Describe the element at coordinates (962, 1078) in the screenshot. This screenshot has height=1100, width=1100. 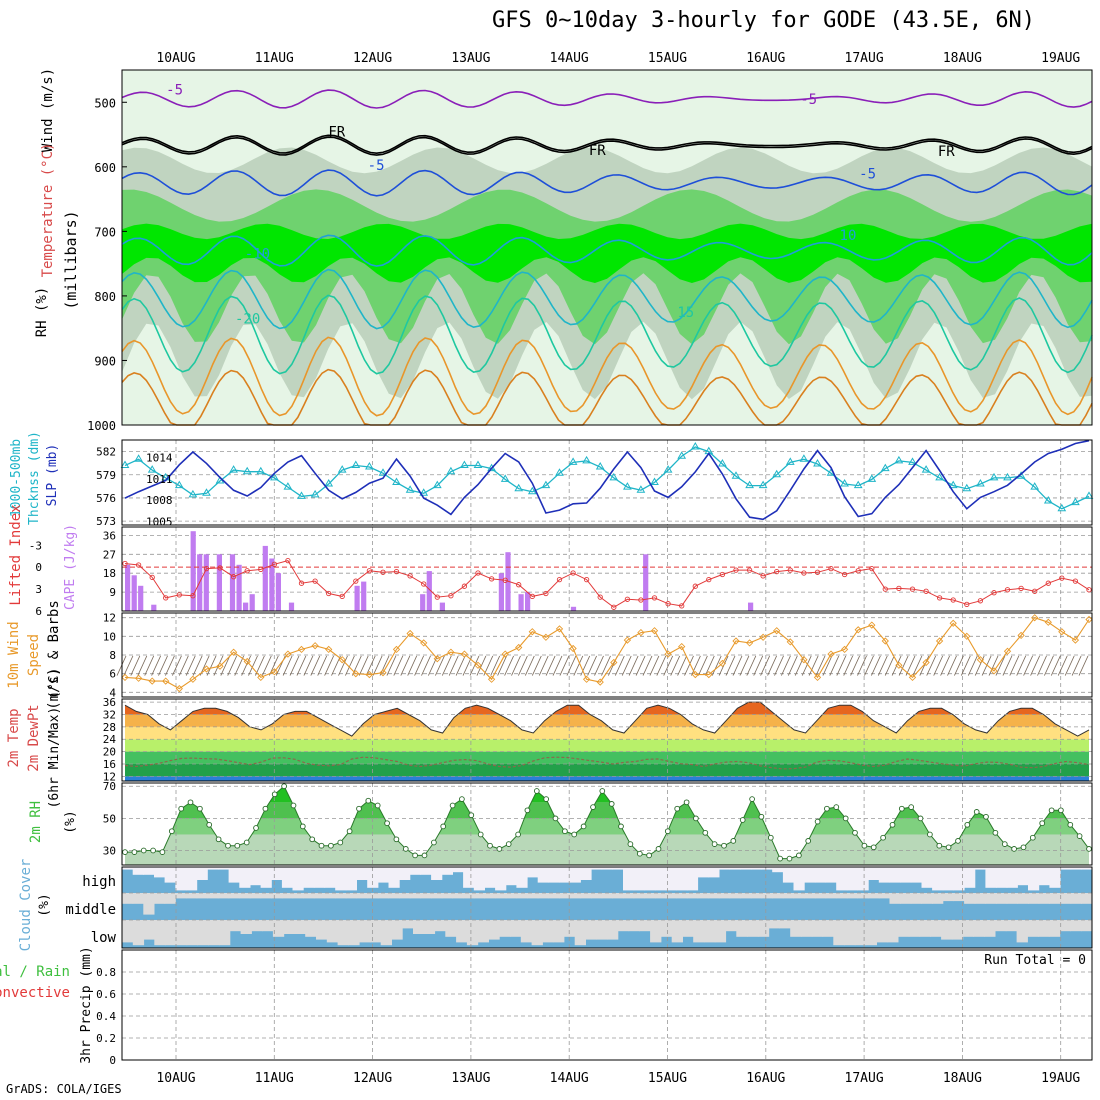
I see `x-tick-label-bottom: 18AUG` at that location.